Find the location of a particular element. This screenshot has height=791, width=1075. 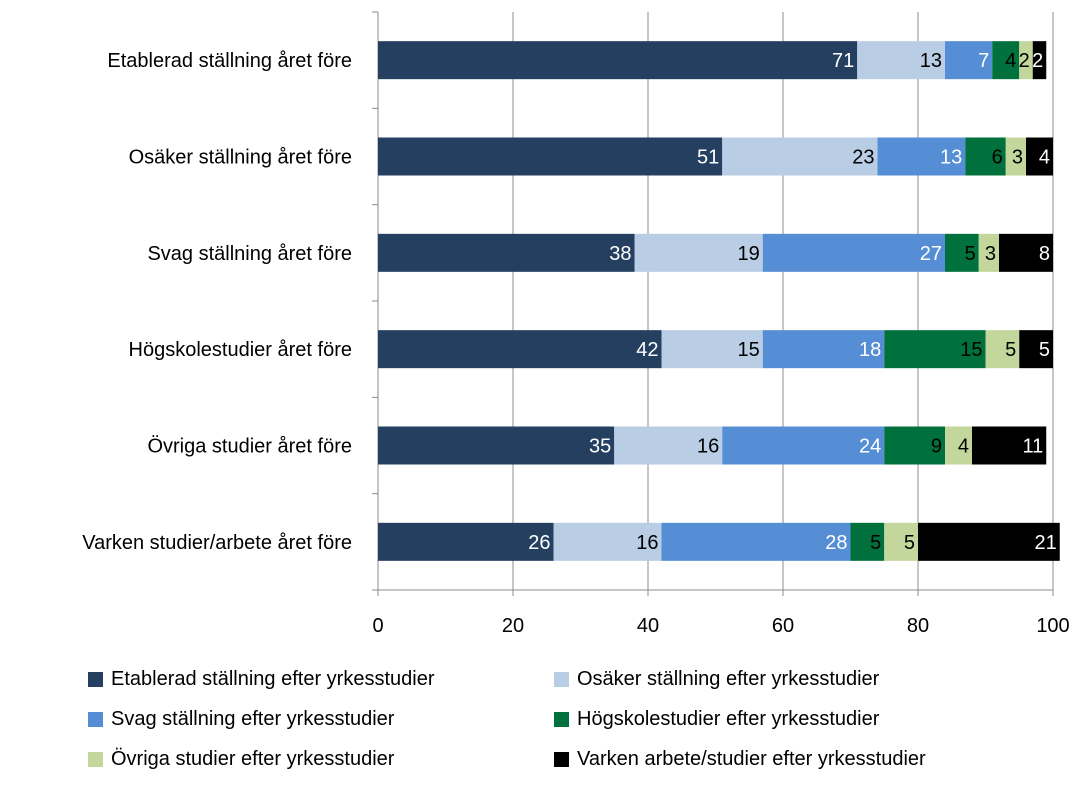

legend-item: Högskolestudier efter yrkesstudier is located at coordinates (716, 719).